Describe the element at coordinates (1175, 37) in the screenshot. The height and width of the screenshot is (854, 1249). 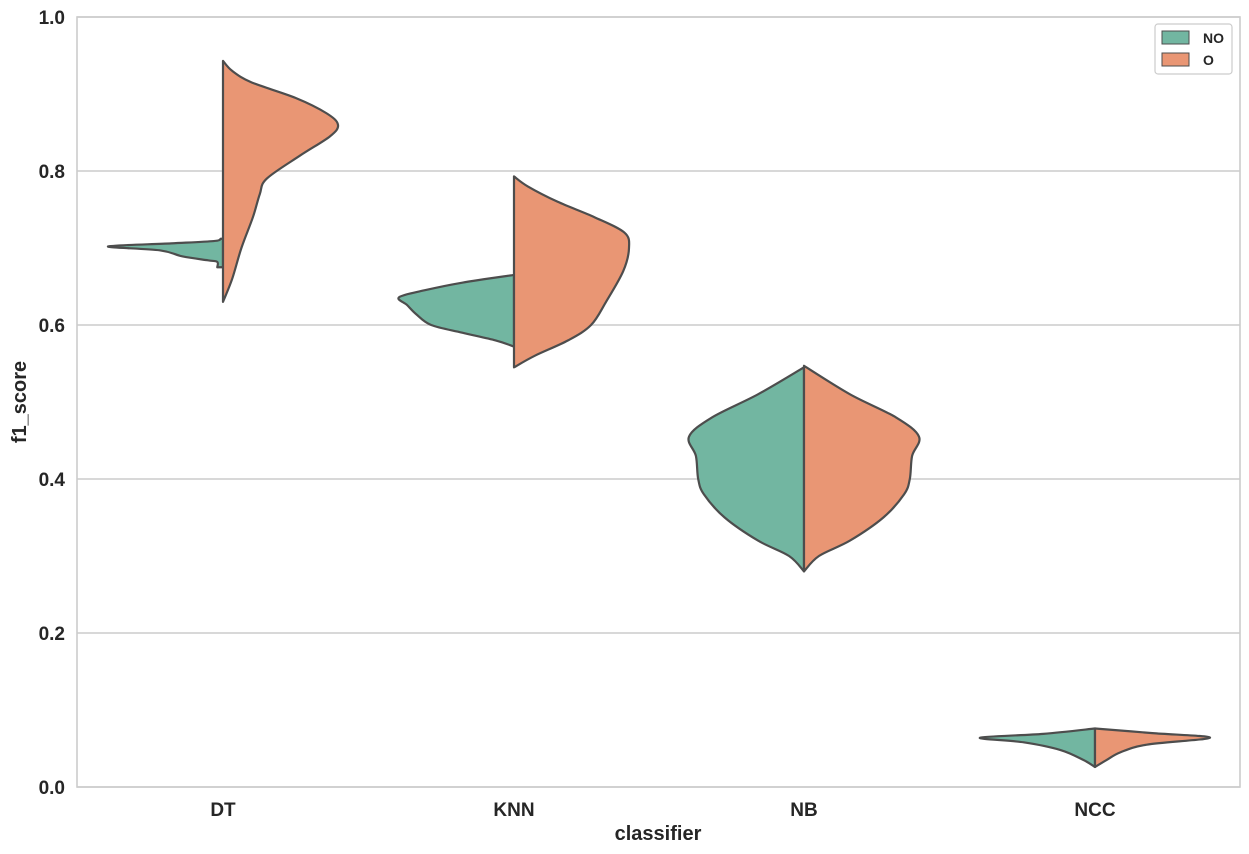
I see `legend-swatch-no` at that location.